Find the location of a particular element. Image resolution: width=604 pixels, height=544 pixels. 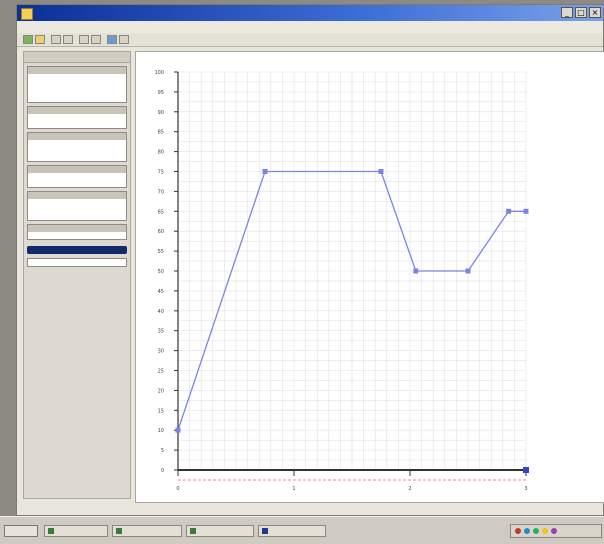

y-tick-label: 90 is located at coordinates (161, 113).